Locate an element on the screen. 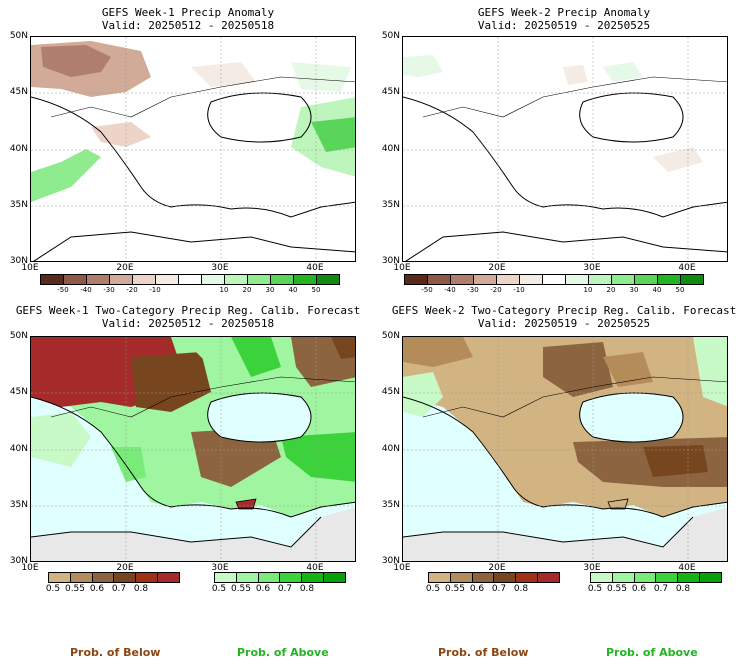 This screenshot has height=662, width=752. panel-title: GEFS Week-1 Precip Anomaly is located at coordinates (188, 12).